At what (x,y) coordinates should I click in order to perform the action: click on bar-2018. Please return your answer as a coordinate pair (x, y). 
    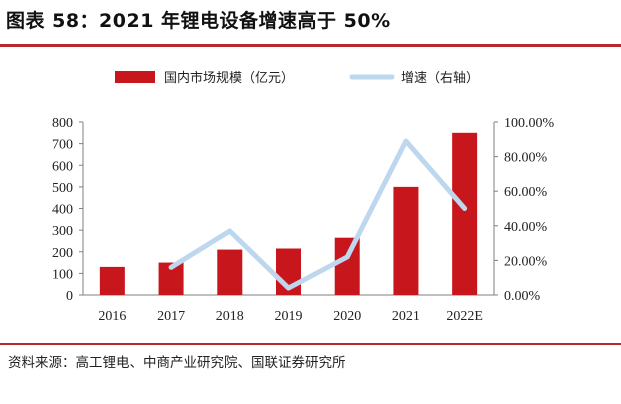
    Looking at the image, I should click on (230, 272).